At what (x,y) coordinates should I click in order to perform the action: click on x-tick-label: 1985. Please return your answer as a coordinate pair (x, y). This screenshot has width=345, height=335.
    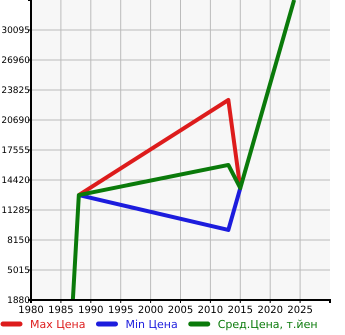
    Looking at the image, I should click on (61, 310).